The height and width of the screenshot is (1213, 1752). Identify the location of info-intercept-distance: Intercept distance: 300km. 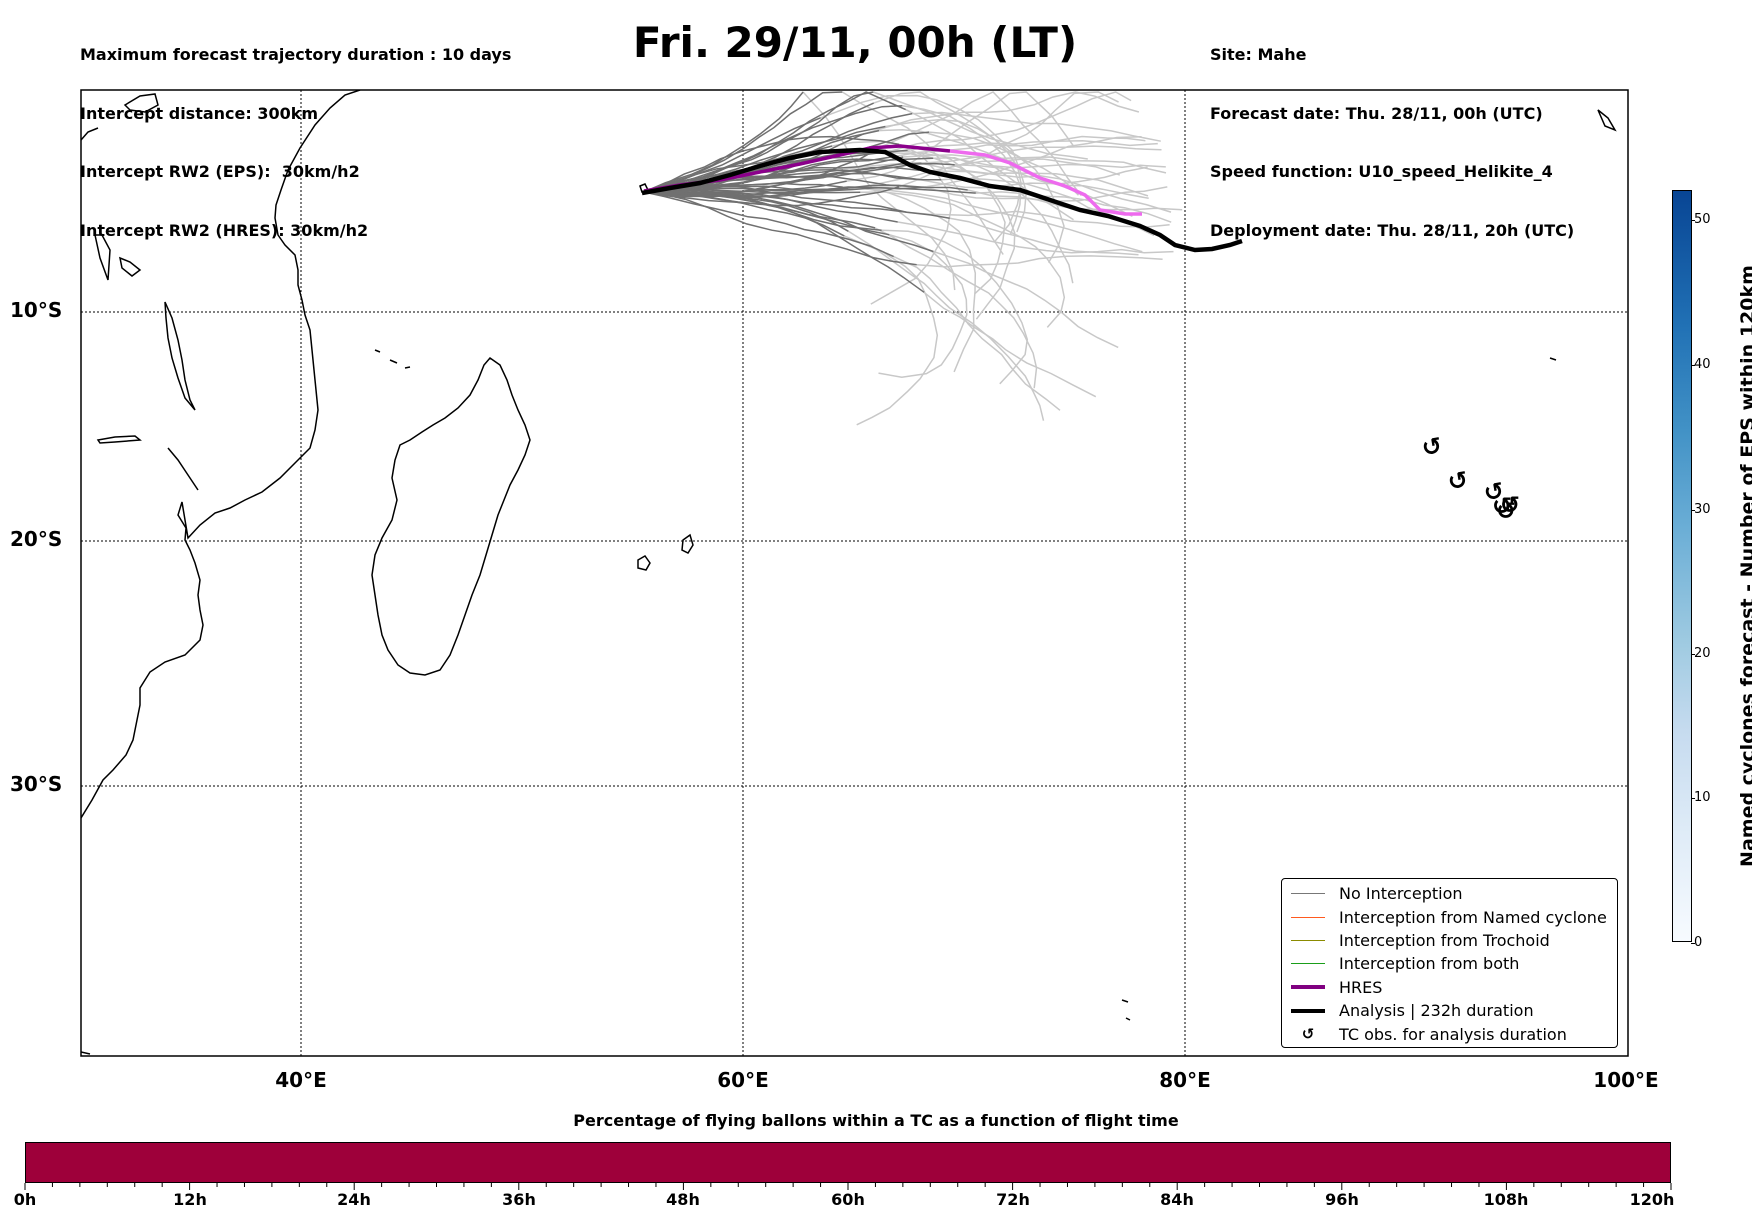
(199, 113).